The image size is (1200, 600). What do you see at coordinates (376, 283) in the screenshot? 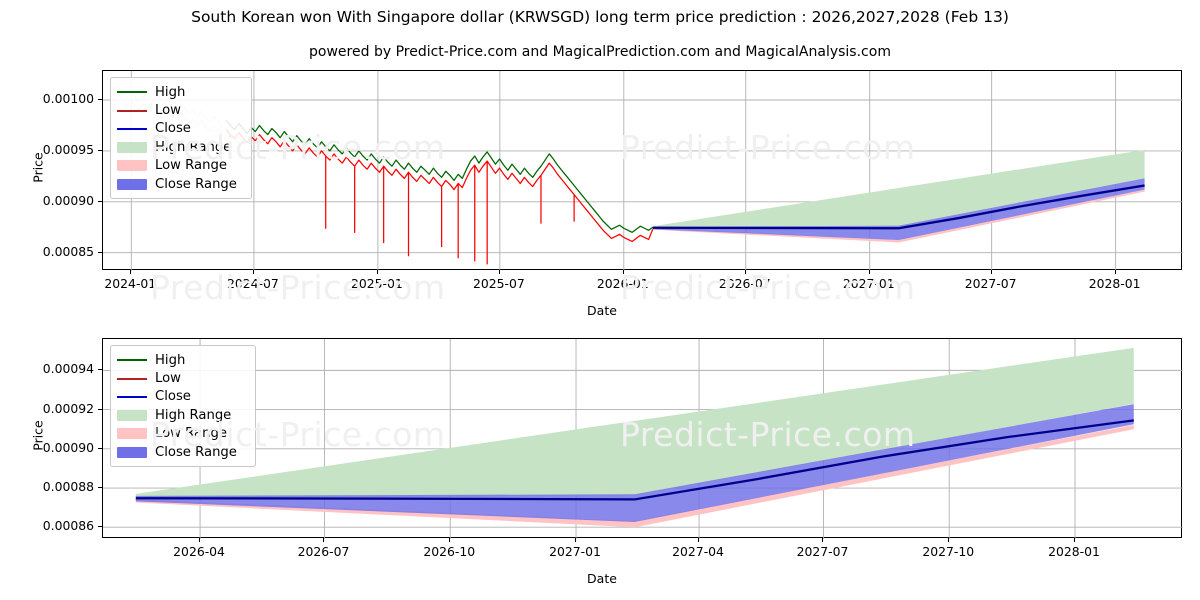
I see `x-tick-label: 2025-01` at bounding box center [376, 283].